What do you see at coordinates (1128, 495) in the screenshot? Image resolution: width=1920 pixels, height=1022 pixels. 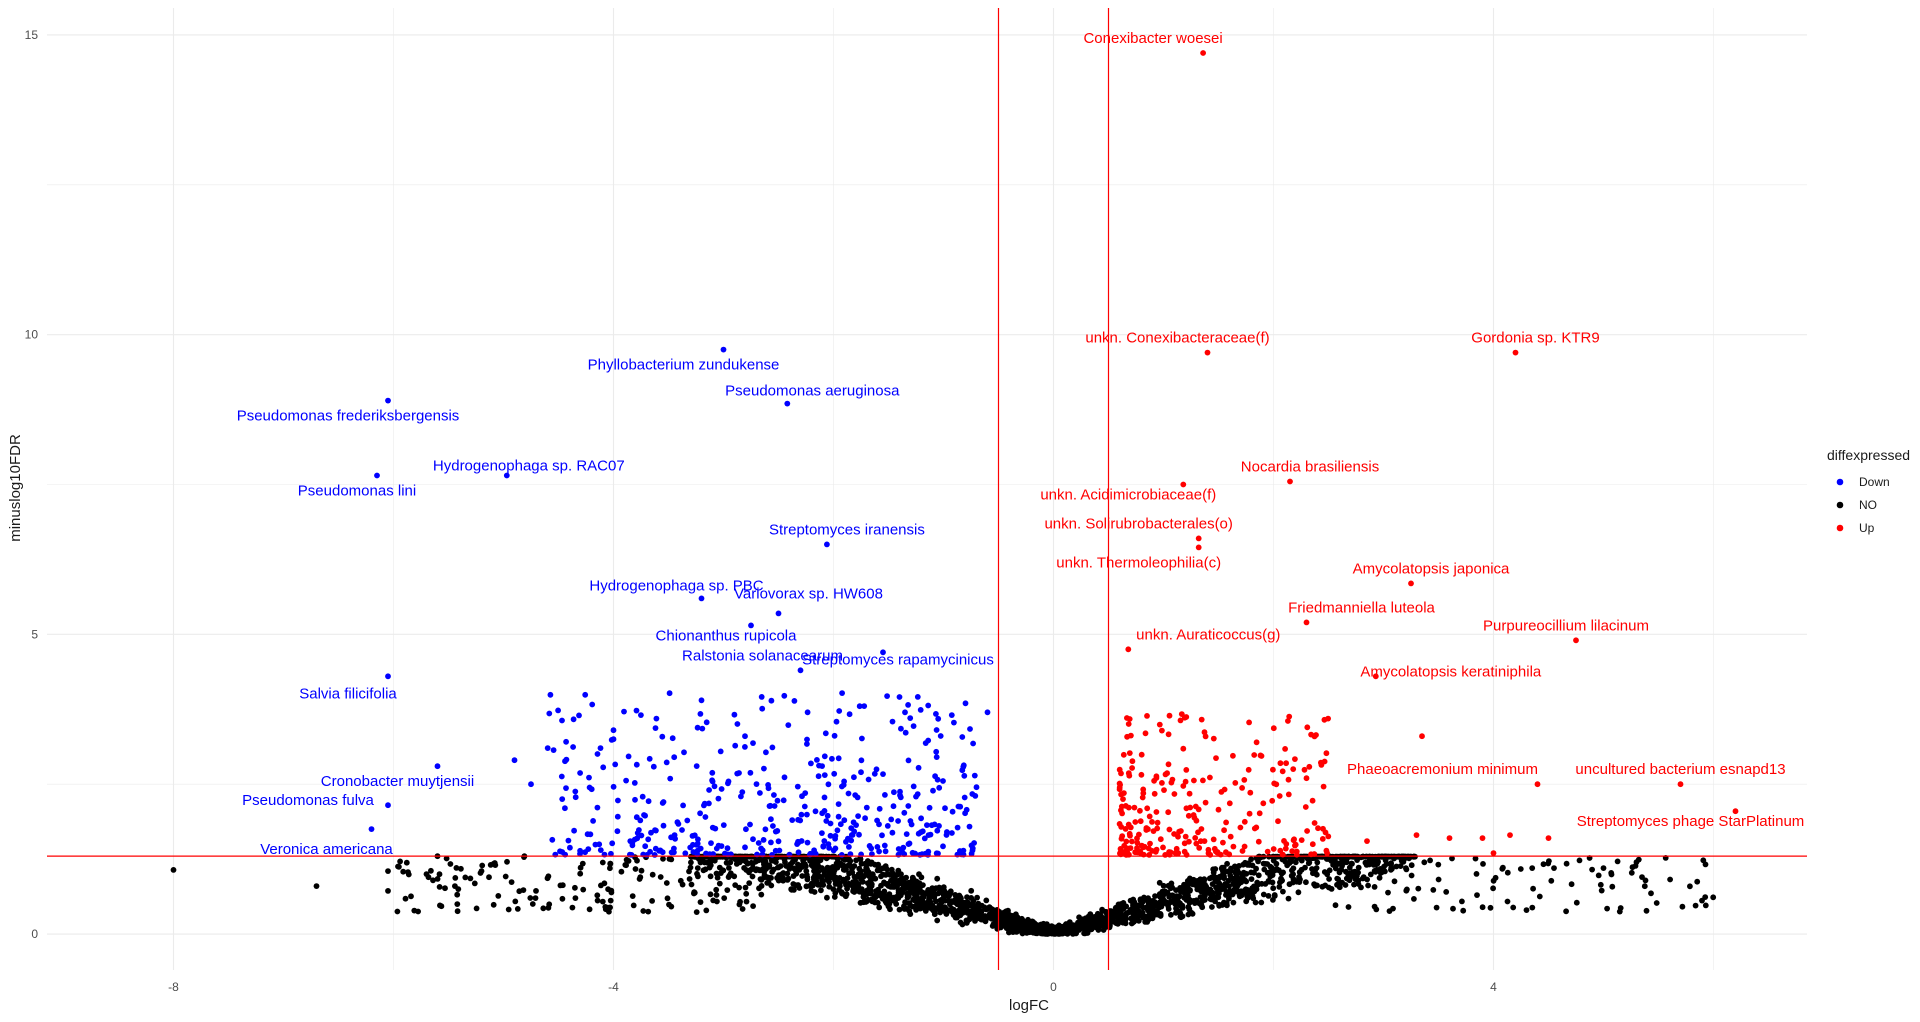 I see `point-label: unkn. Acidimicrobiaceae(f)` at bounding box center [1128, 495].